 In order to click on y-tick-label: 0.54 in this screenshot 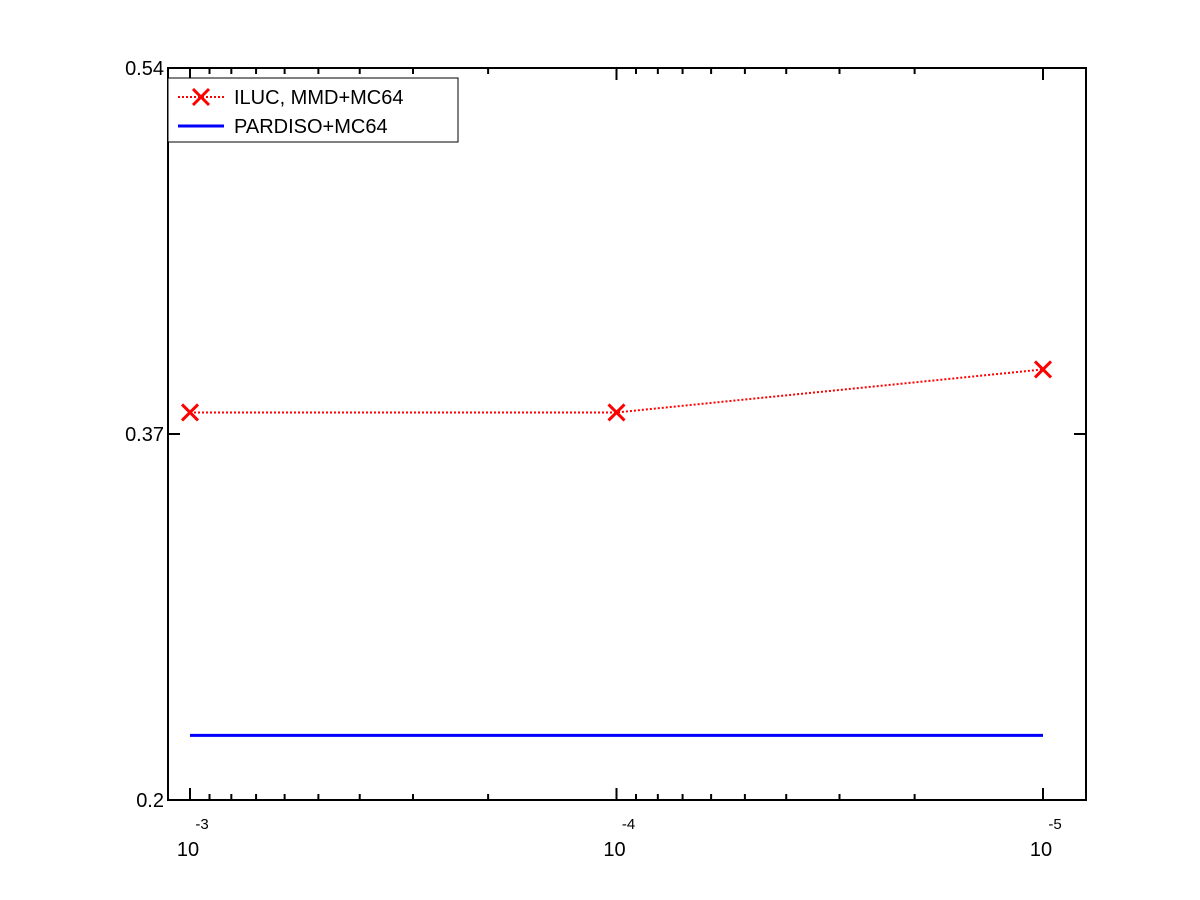, I will do `click(144, 69)`.